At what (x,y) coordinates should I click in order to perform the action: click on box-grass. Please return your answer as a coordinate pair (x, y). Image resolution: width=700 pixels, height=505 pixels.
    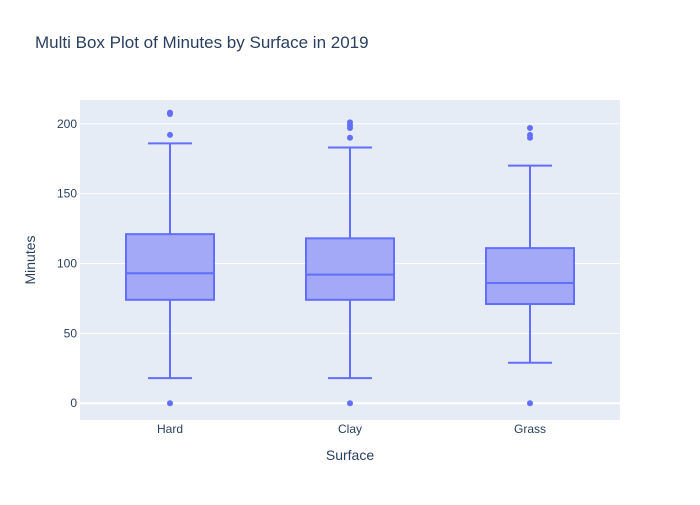
    Looking at the image, I should click on (530, 265).